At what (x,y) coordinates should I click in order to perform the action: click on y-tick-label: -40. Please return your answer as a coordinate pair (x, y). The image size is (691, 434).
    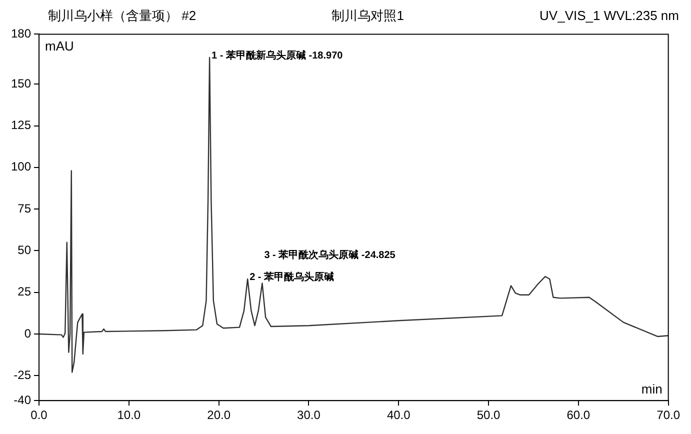
    Looking at the image, I should click on (23, 399).